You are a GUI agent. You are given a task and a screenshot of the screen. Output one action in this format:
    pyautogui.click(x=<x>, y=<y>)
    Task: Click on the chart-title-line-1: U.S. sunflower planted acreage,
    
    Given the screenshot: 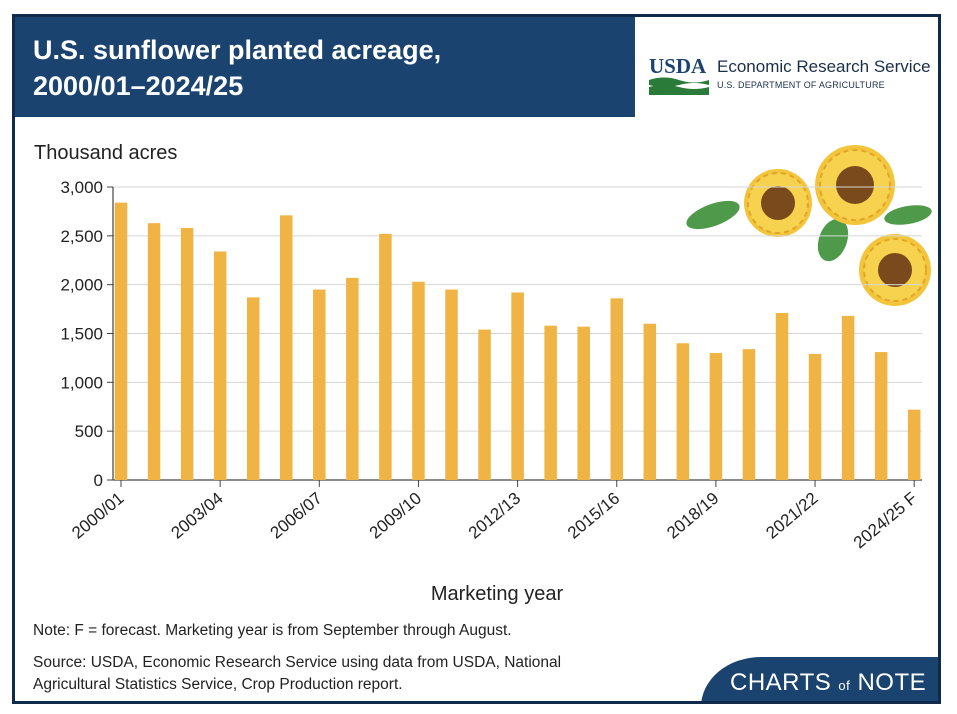 What is the action you would take?
    pyautogui.click(x=237, y=50)
    